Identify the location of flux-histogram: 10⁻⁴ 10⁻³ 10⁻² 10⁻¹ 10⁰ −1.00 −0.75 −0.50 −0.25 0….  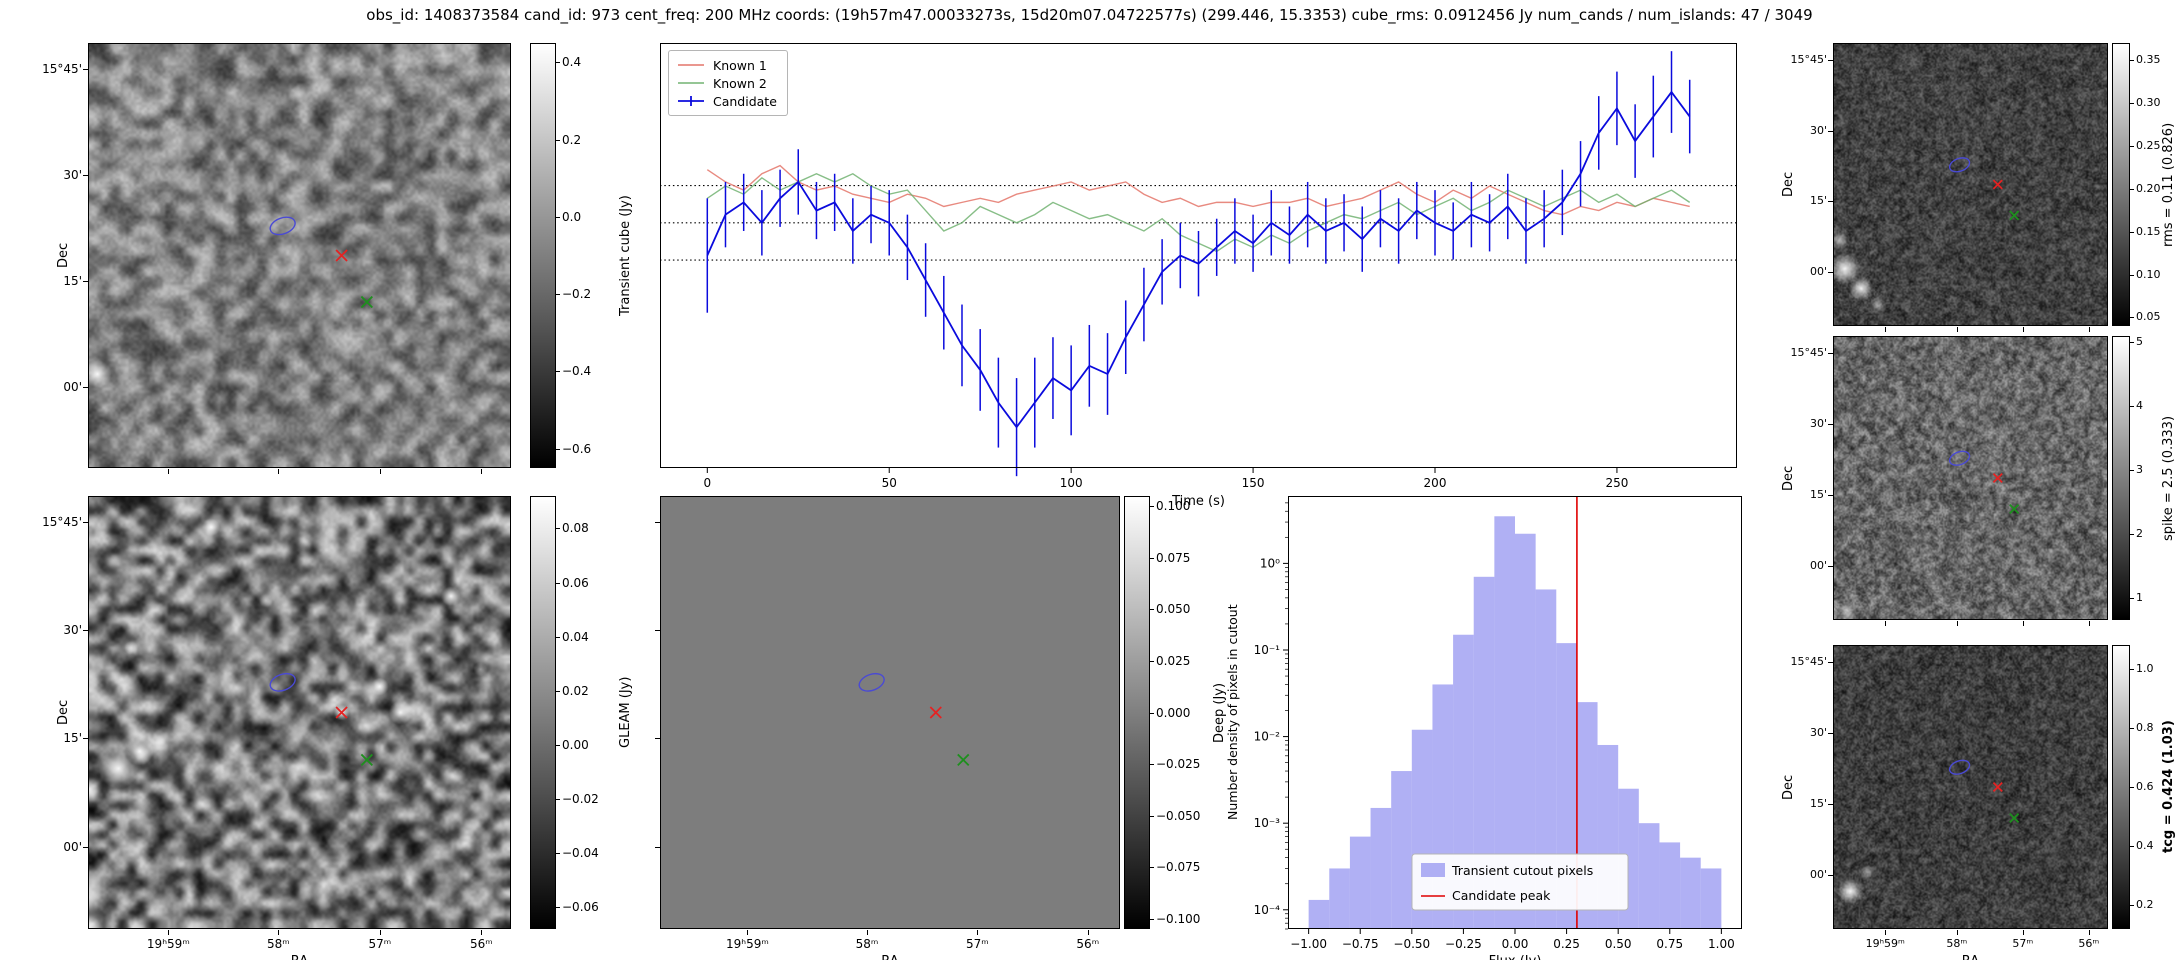
(1498, 728).